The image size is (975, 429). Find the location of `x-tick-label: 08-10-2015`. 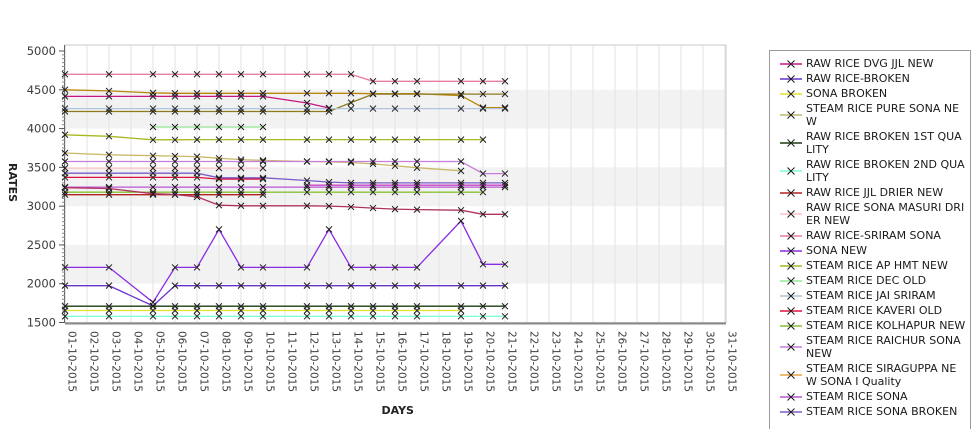

x-tick-label: 08-10-2015 is located at coordinates (226, 361).